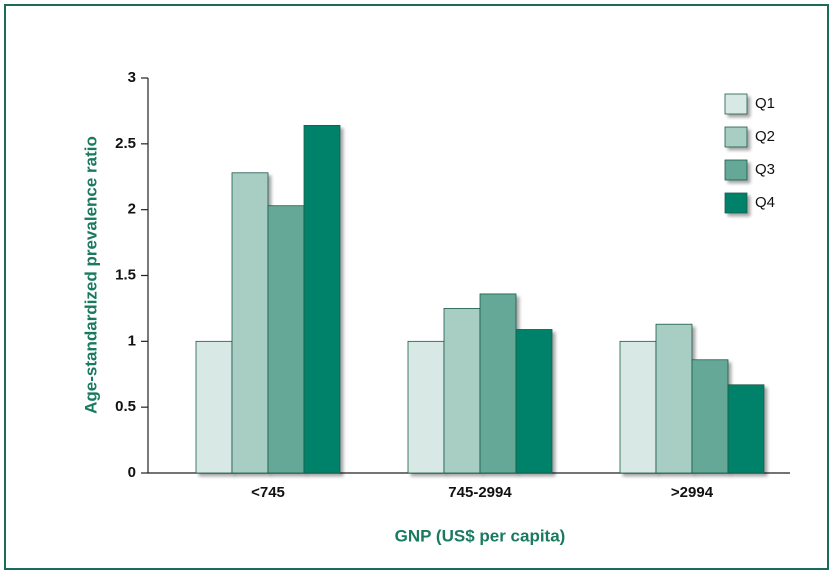 Image resolution: width=833 pixels, height=574 pixels. I want to click on x-tick-label: >2994, so click(692, 492).